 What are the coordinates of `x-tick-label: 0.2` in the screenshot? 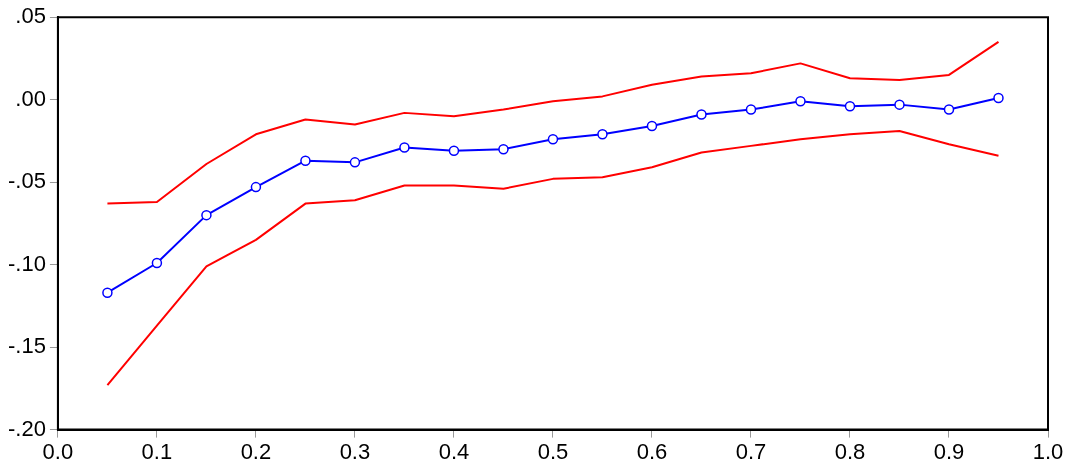 It's located at (256, 451).